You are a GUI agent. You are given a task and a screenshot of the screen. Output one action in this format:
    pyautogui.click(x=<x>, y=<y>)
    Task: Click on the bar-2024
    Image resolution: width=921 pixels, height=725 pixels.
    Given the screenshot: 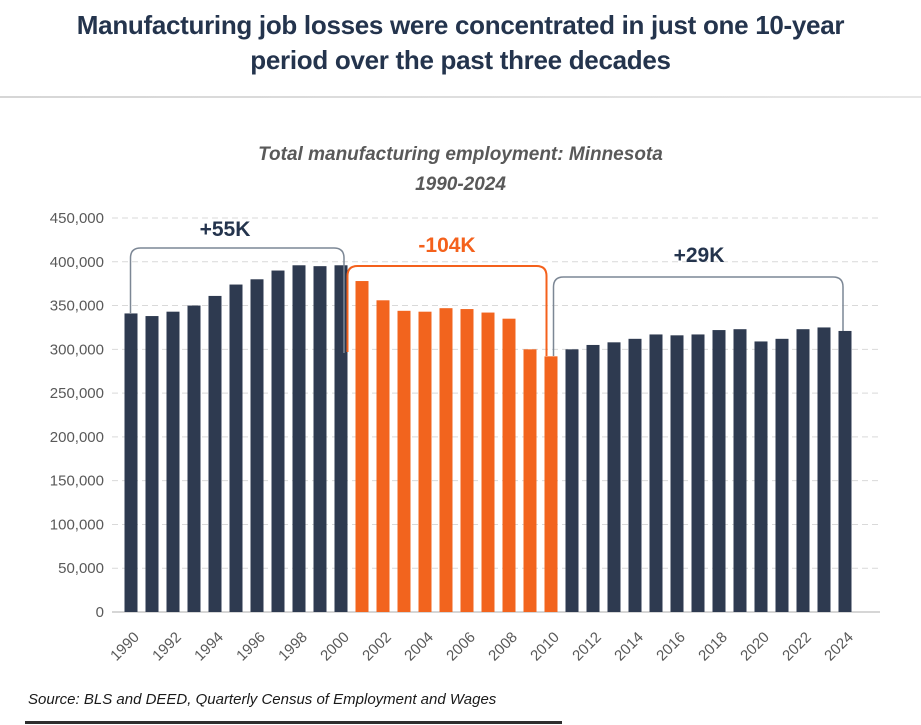 What is the action you would take?
    pyautogui.click(x=845, y=471)
    